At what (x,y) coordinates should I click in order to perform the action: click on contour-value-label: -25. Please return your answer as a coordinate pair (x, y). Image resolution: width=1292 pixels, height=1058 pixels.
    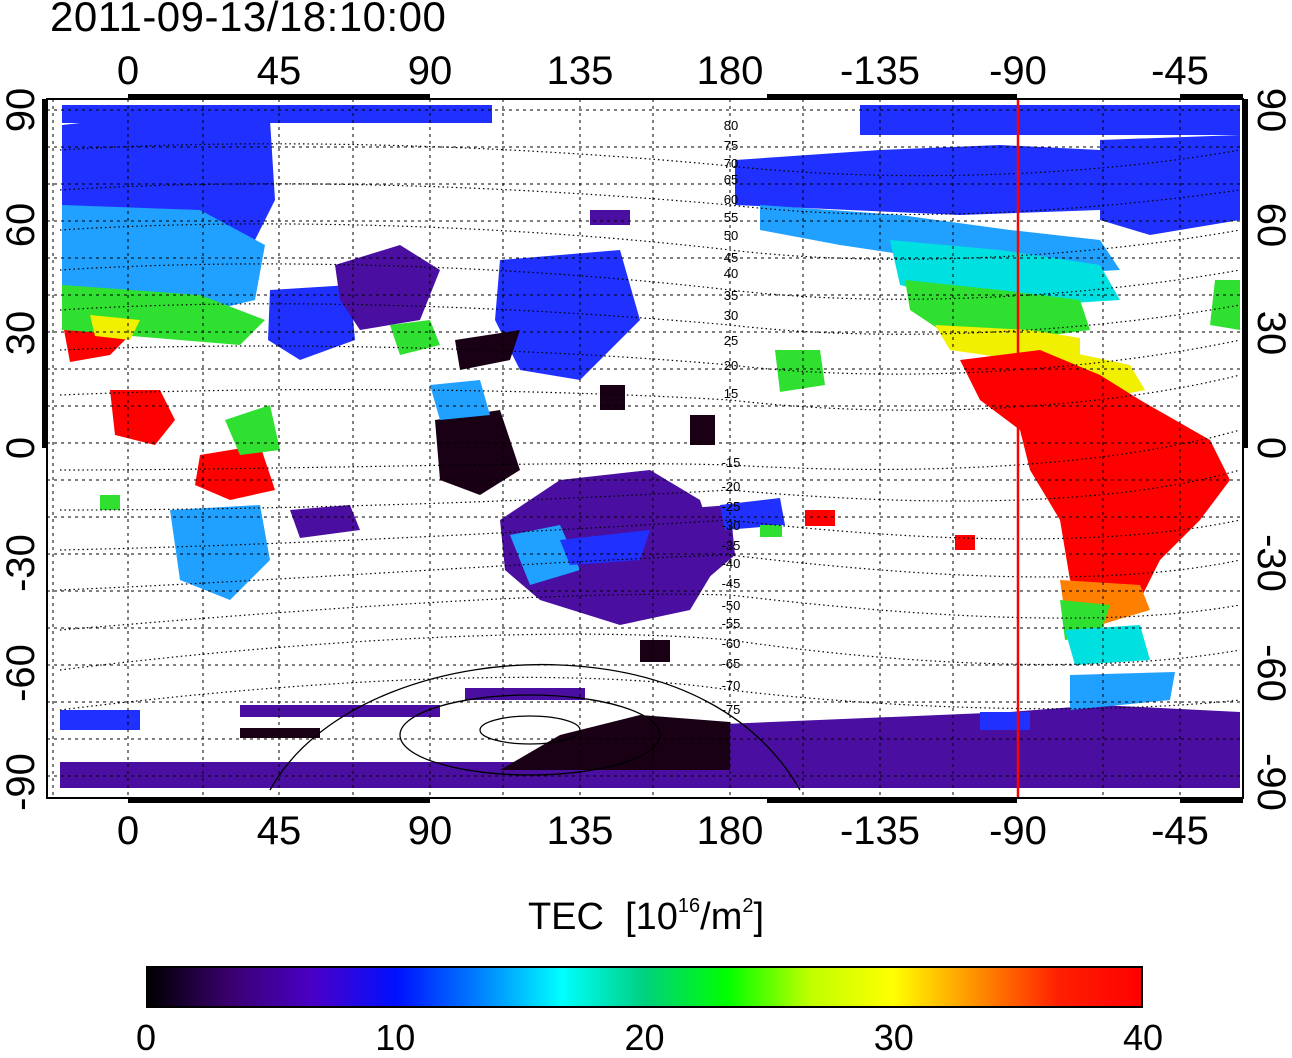
    Looking at the image, I should click on (731, 506).